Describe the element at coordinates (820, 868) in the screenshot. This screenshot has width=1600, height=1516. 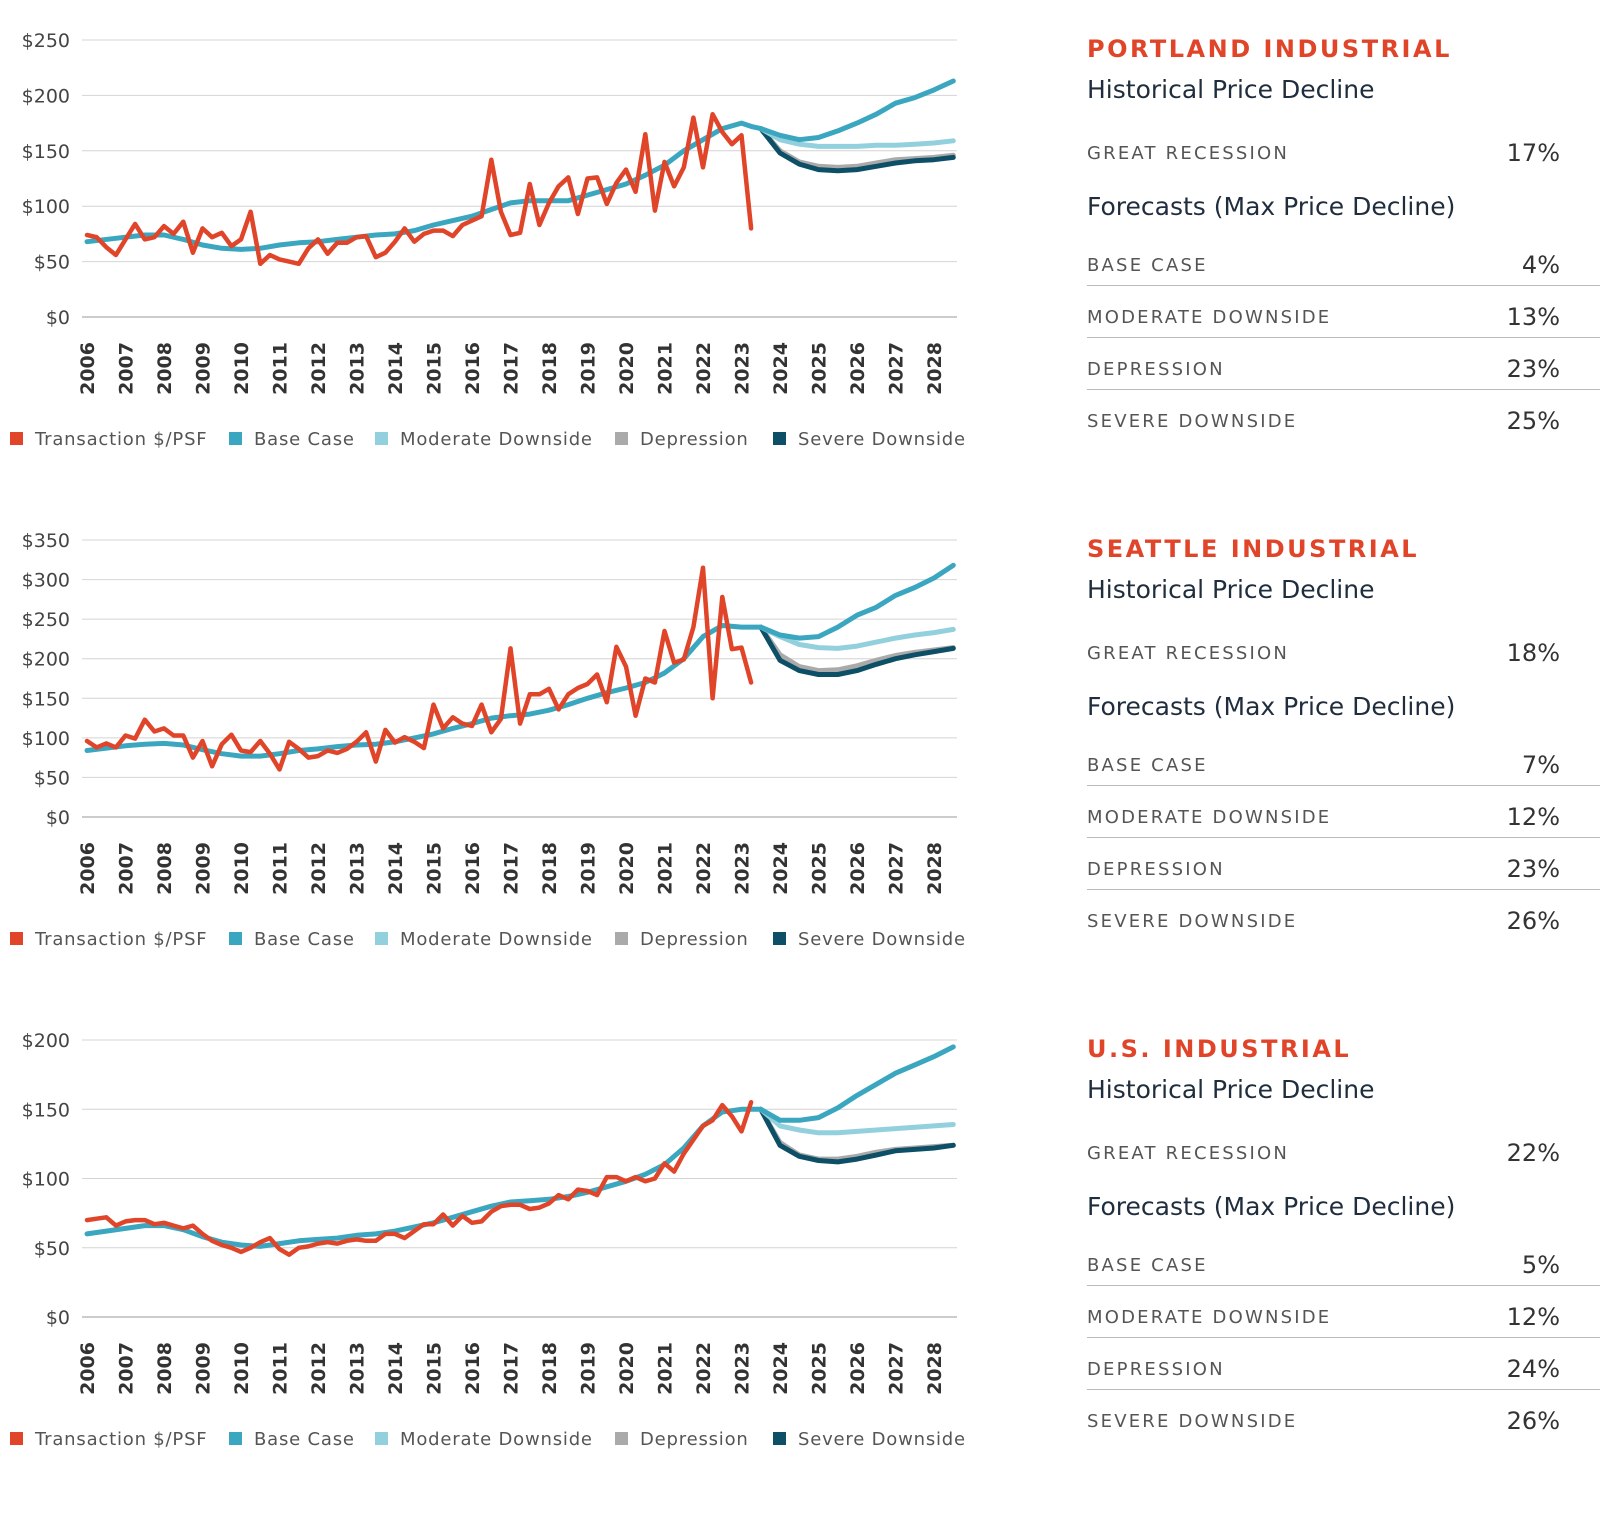
I see `x-tick-label: 2025` at that location.